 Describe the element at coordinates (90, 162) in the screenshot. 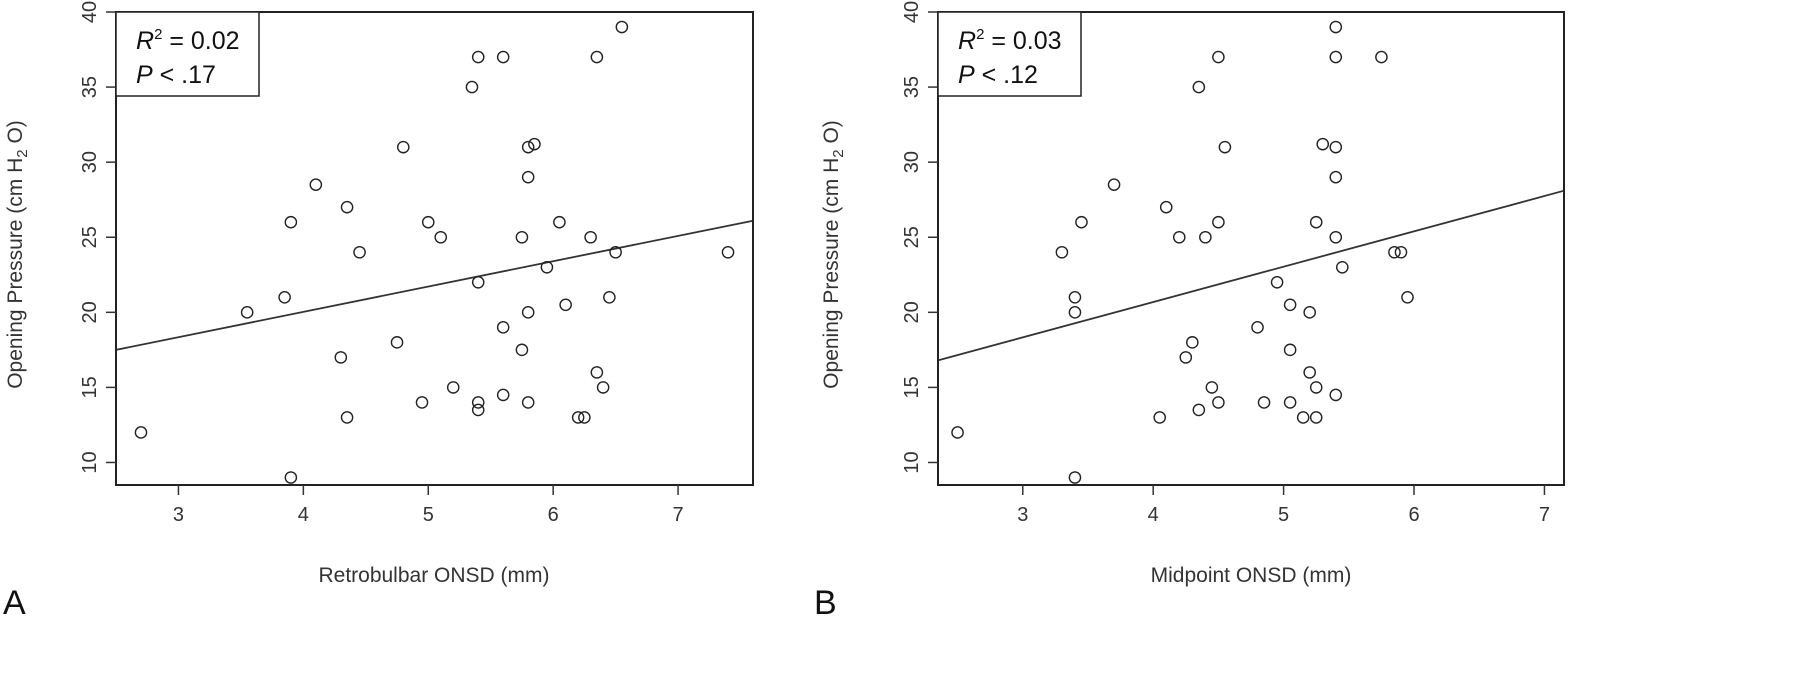

I see `y-tick-label: 30` at that location.